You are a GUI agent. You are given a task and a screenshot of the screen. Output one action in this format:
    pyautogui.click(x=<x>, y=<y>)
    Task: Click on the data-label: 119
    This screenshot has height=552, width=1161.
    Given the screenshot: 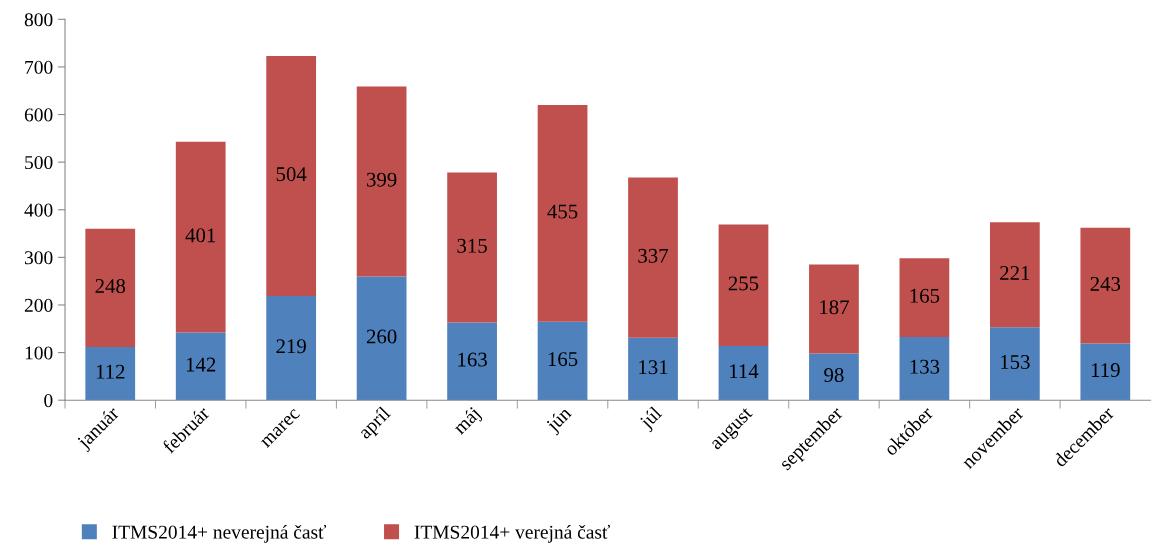 What is the action you would take?
    pyautogui.click(x=1105, y=370)
    